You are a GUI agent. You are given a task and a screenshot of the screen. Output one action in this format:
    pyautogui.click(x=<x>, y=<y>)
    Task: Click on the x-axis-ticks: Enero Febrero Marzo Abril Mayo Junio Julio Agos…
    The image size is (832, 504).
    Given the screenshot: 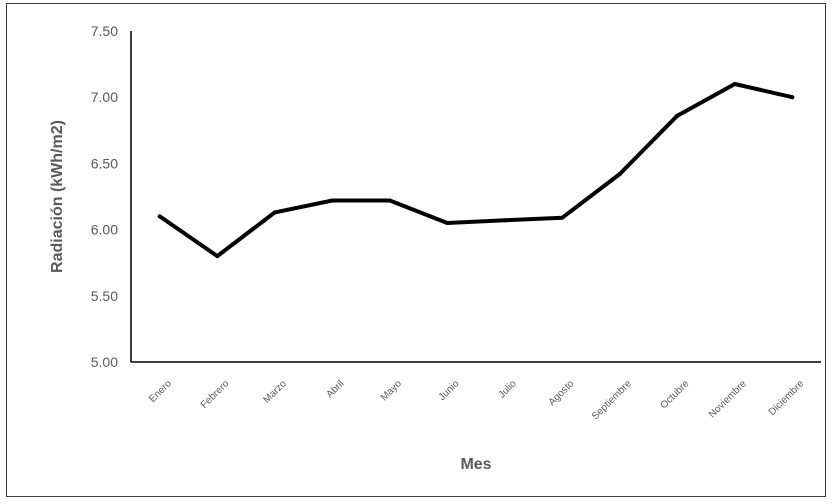 What is the action you would take?
    pyautogui.click(x=476, y=400)
    